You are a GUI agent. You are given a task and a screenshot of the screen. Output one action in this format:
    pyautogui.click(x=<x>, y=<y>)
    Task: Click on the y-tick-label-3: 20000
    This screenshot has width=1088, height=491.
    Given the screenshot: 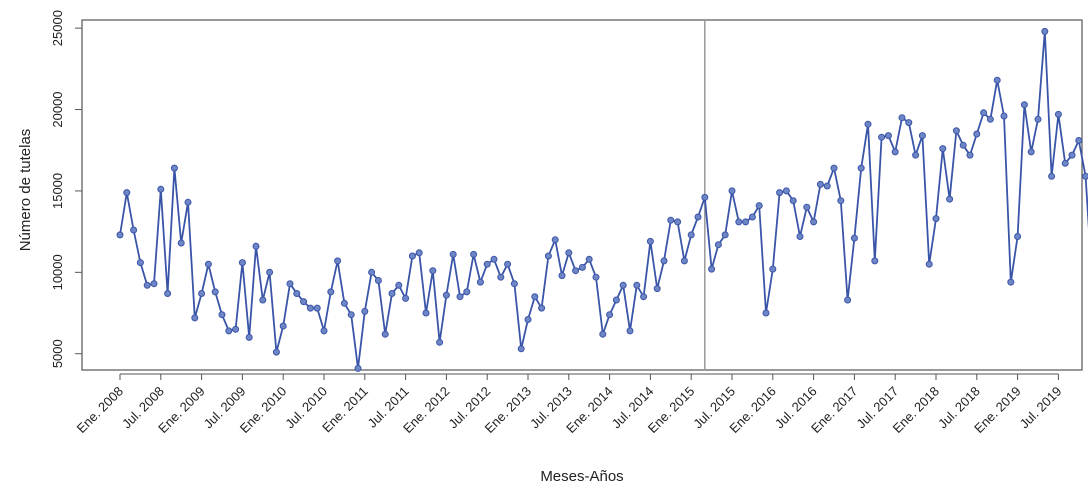 What is the action you would take?
    pyautogui.click(x=57, y=109)
    